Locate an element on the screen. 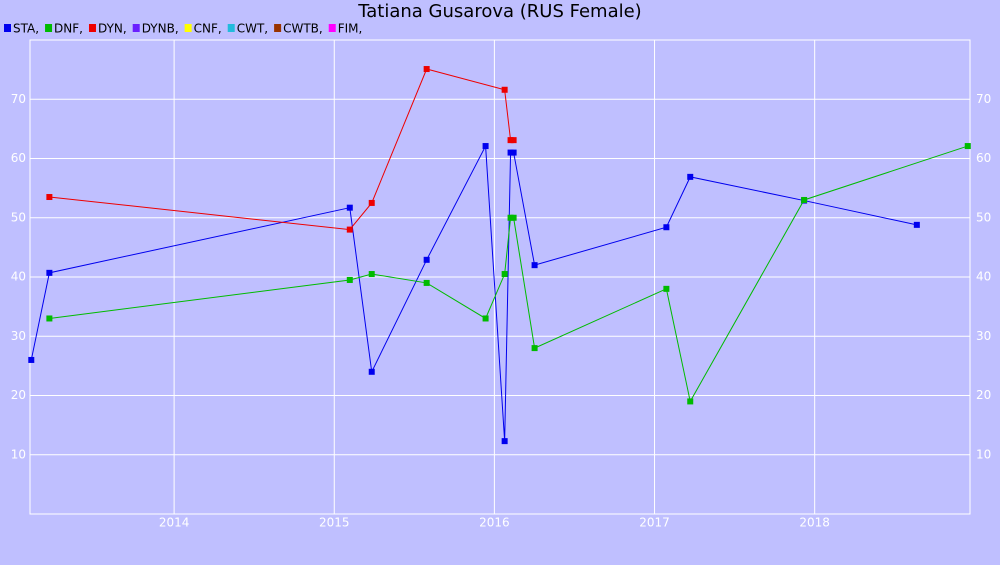  x-tick-label: 2014 is located at coordinates (174, 523).